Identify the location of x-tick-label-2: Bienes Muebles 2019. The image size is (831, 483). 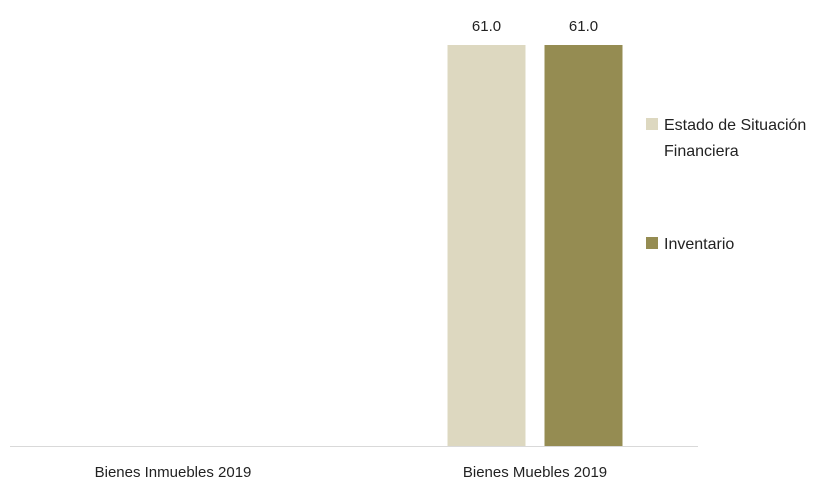
(535, 472).